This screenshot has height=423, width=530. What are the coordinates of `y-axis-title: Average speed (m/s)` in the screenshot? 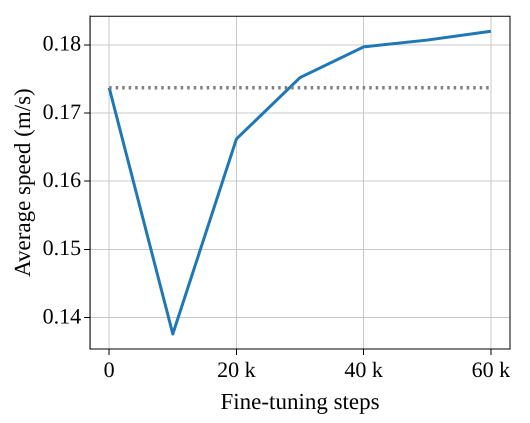 It's located at (22, 182).